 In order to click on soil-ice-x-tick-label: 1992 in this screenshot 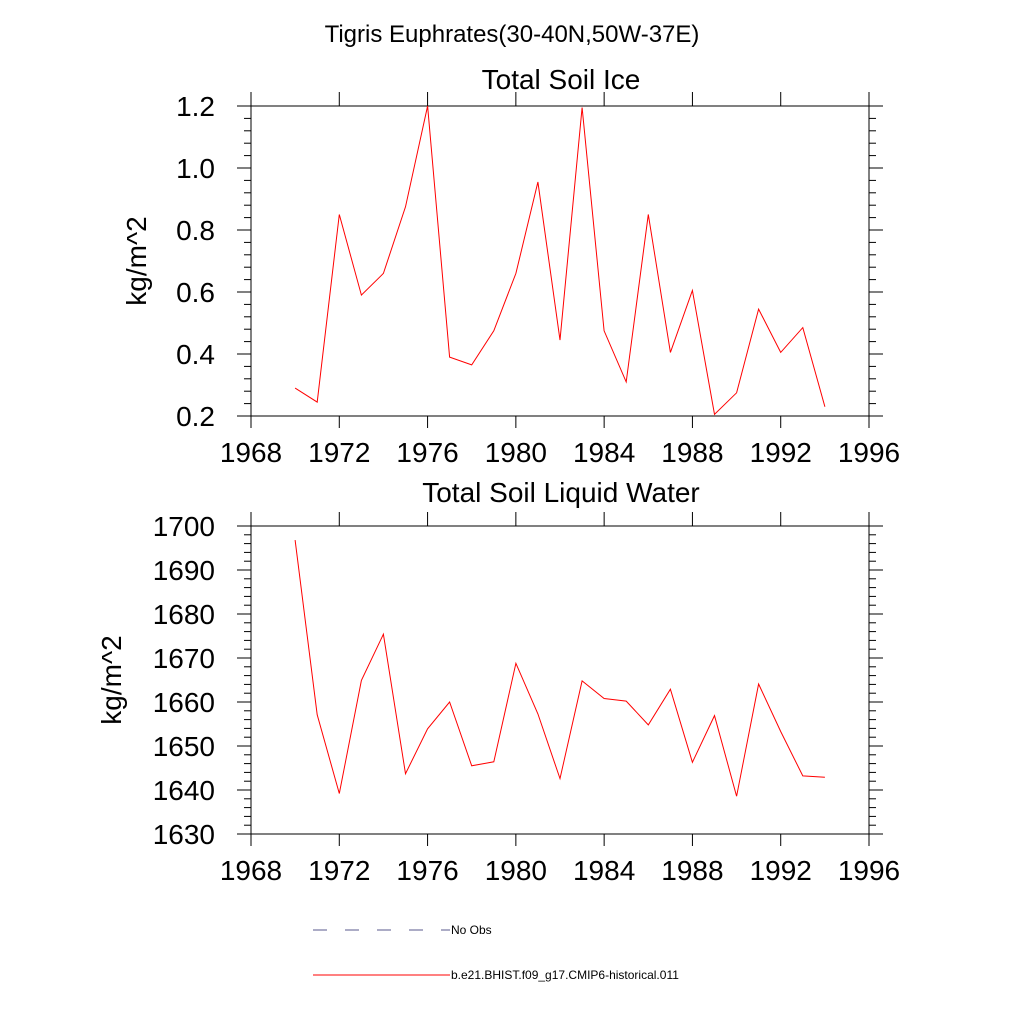, I will do `click(781, 452)`.